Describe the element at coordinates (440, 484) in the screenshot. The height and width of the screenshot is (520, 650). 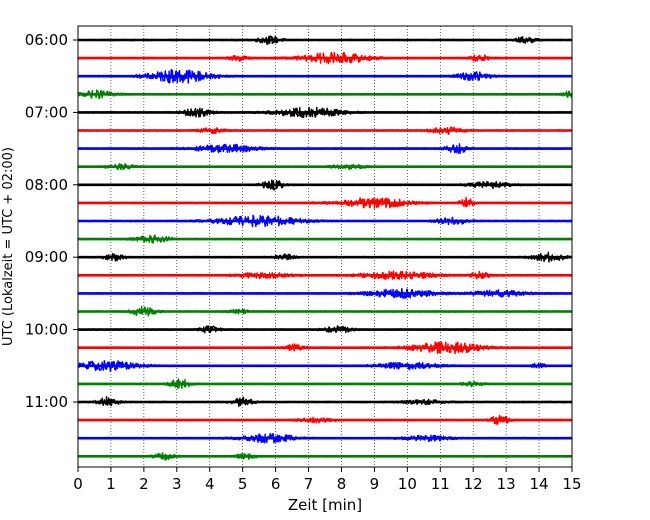
I see `x-tick-label: 11` at that location.